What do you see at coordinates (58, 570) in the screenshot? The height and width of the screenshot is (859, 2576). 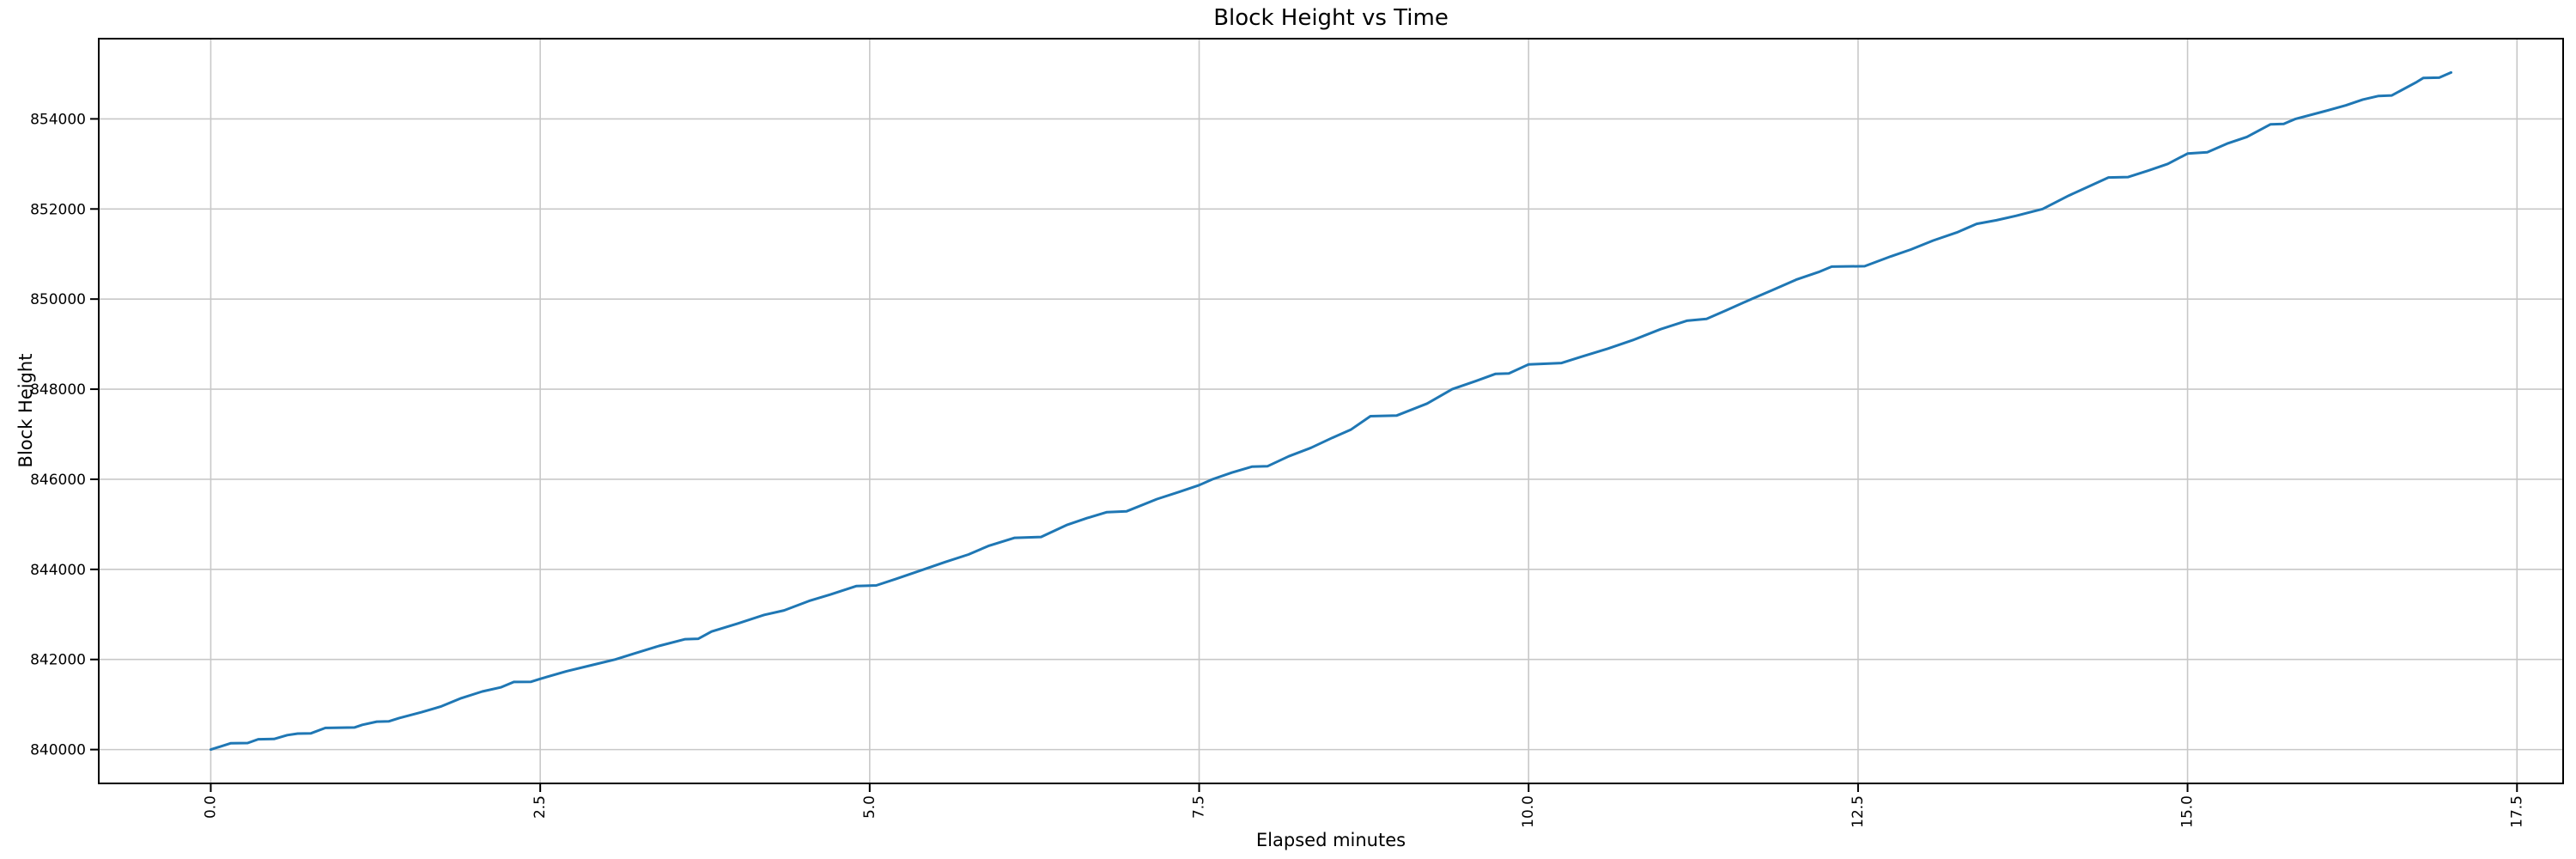 I see `y-tick-label: 844000` at bounding box center [58, 570].